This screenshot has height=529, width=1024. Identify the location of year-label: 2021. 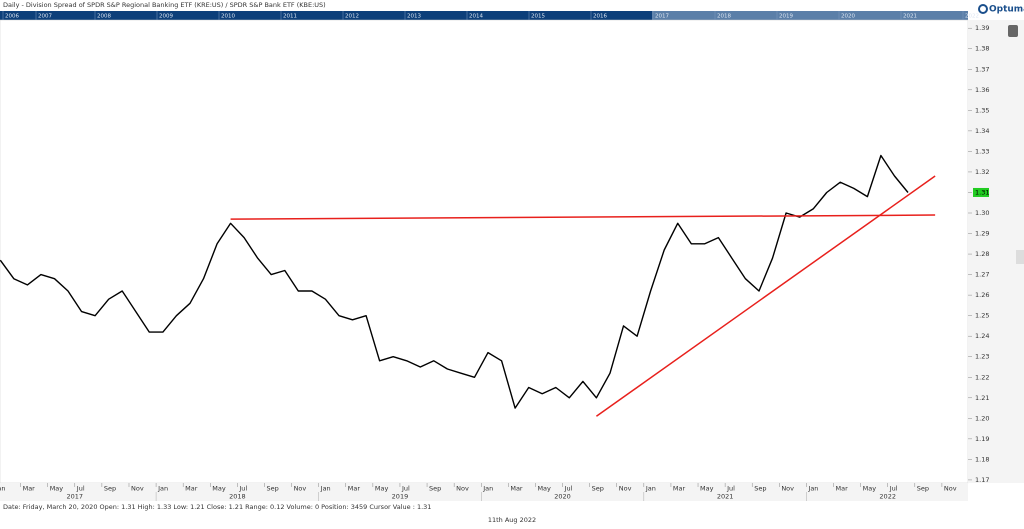
(725, 497).